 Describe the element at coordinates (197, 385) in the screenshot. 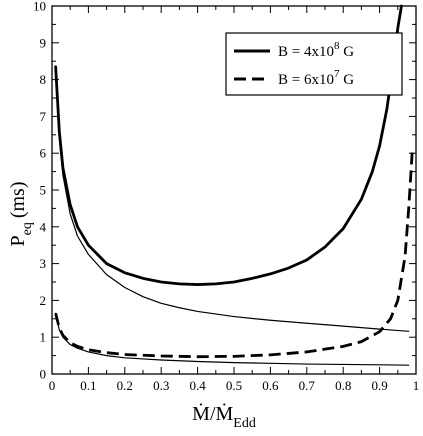

I see `x-tick-label: 0.4` at that location.